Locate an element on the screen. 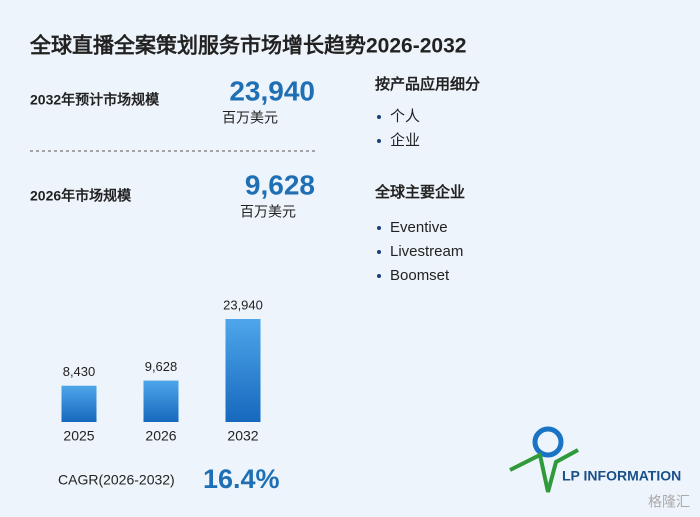 Image resolution: width=700 pixels, height=517 pixels. x-tick-label: 2032 is located at coordinates (242, 436).